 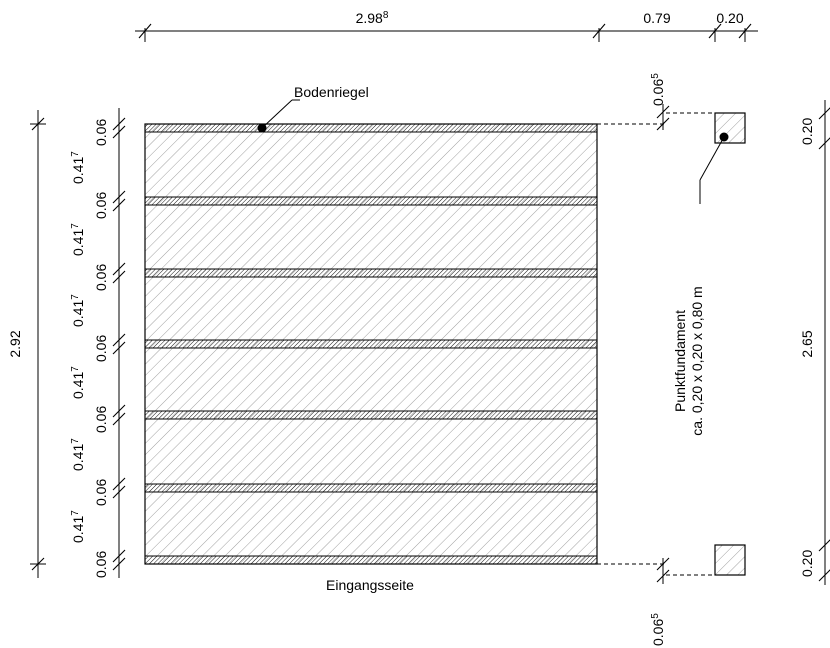 What do you see at coordinates (807, 343) in the screenshot?
I see `right-dim-span: 2.65` at bounding box center [807, 343].